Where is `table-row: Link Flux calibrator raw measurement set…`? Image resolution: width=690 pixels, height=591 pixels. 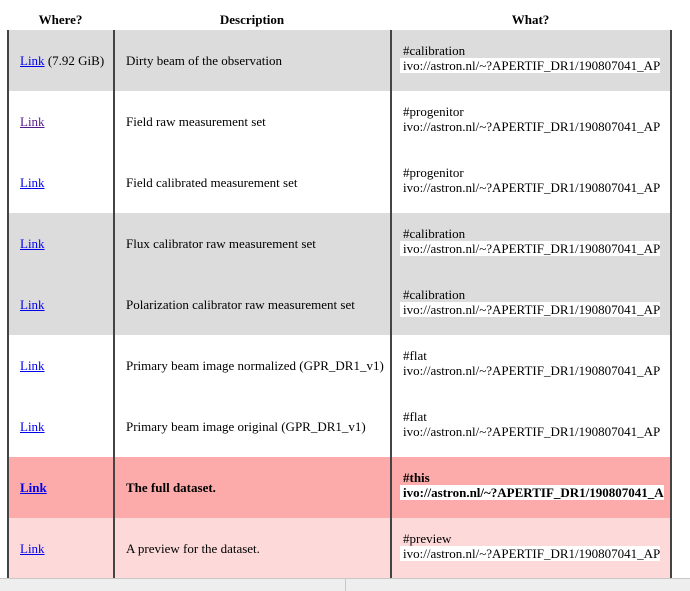
table-row: Link Flux calibrator raw measurement set… is located at coordinates (339, 243).